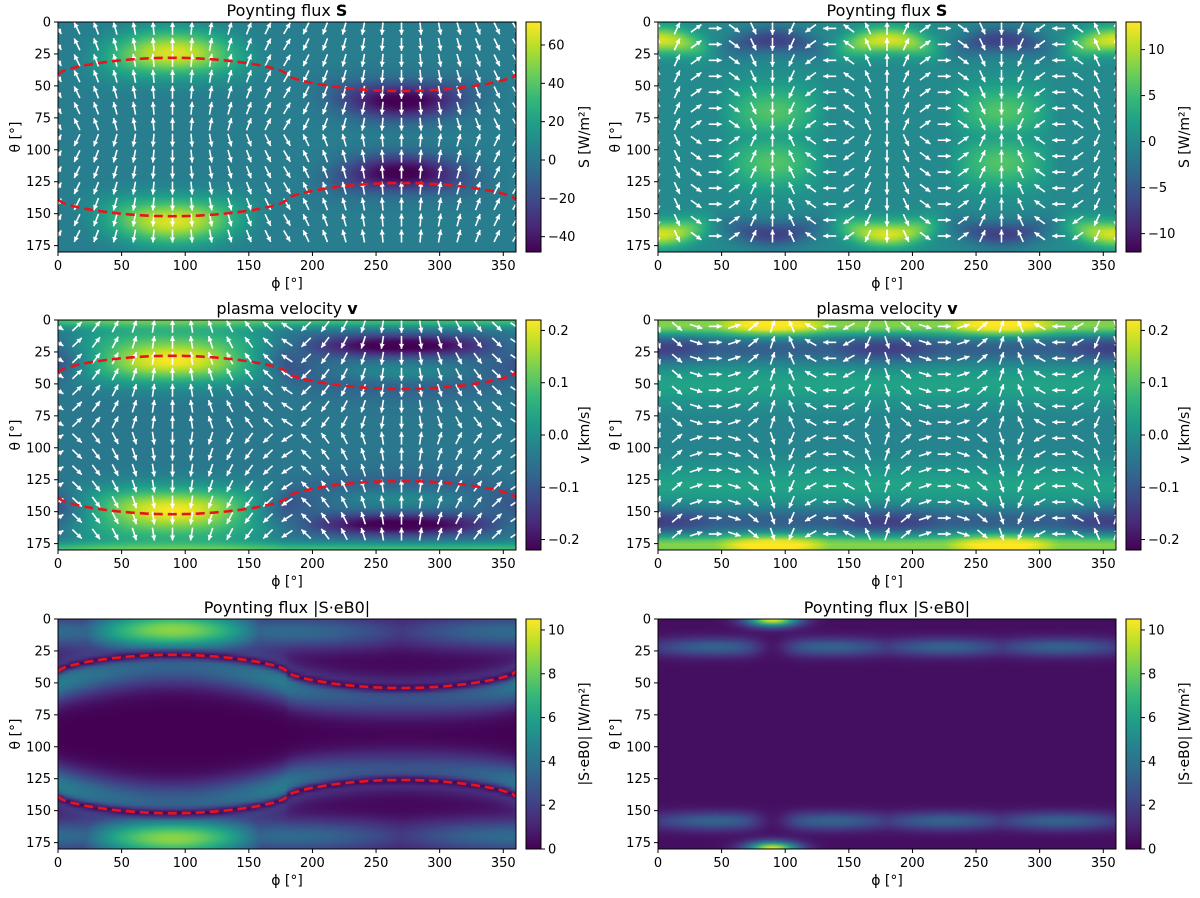 The width and height of the screenshot is (1200, 898). I want to click on y-tick-label: 150, so click(38, 512).